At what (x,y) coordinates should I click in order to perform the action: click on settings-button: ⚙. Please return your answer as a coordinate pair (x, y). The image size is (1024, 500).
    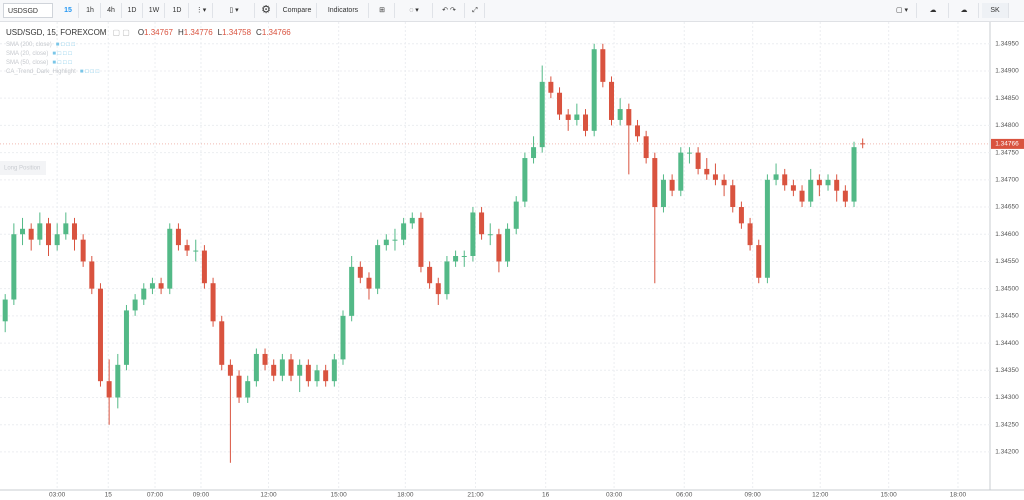
    Looking at the image, I should click on (266, 10).